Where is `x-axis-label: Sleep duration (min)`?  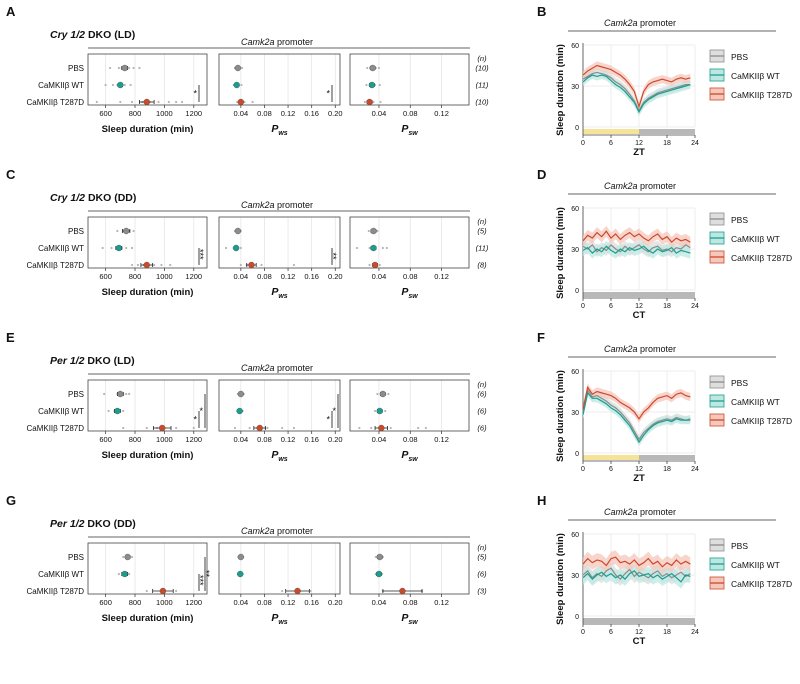
x-axis-label: Sleep duration (min) is located at coordinates (148, 618).